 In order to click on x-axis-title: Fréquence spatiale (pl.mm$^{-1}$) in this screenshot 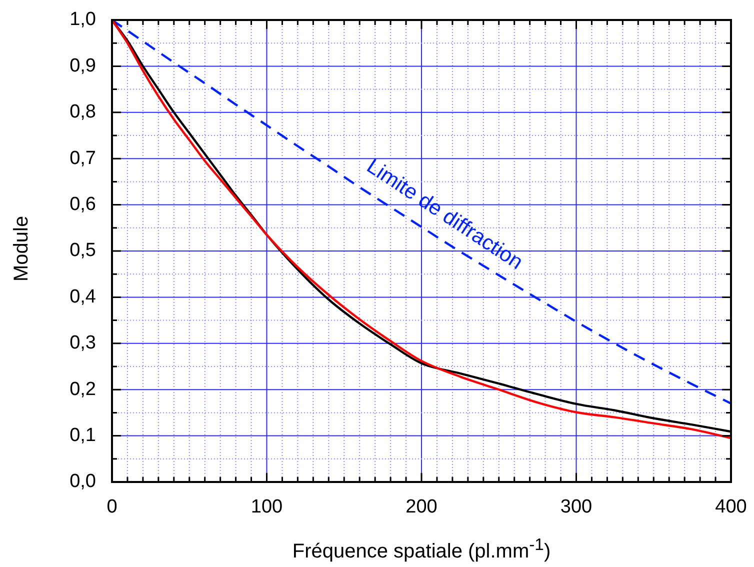, I will do `click(421, 549)`.